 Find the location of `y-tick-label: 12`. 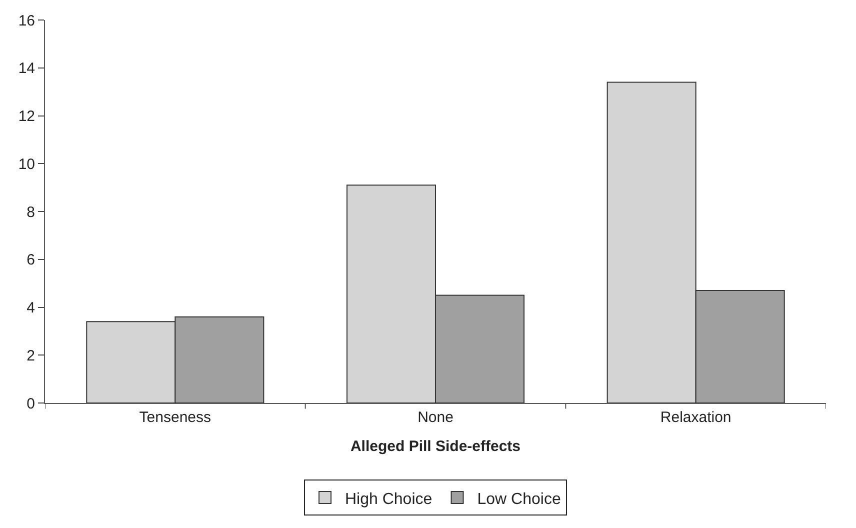

y-tick-label: 12 is located at coordinates (26, 116).